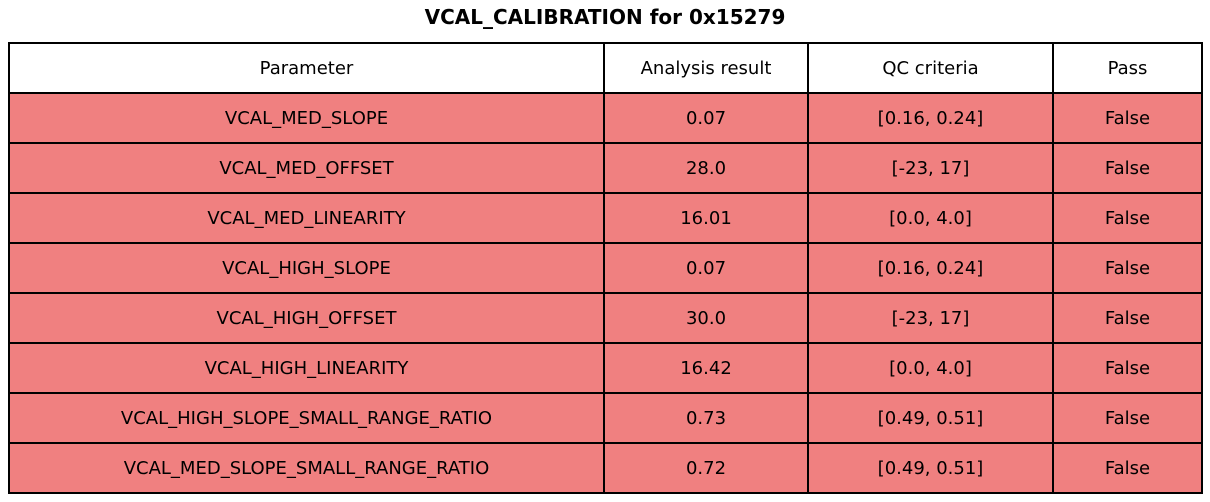  I want to click on cell-analysis-result: 0.72, so click(706, 468).